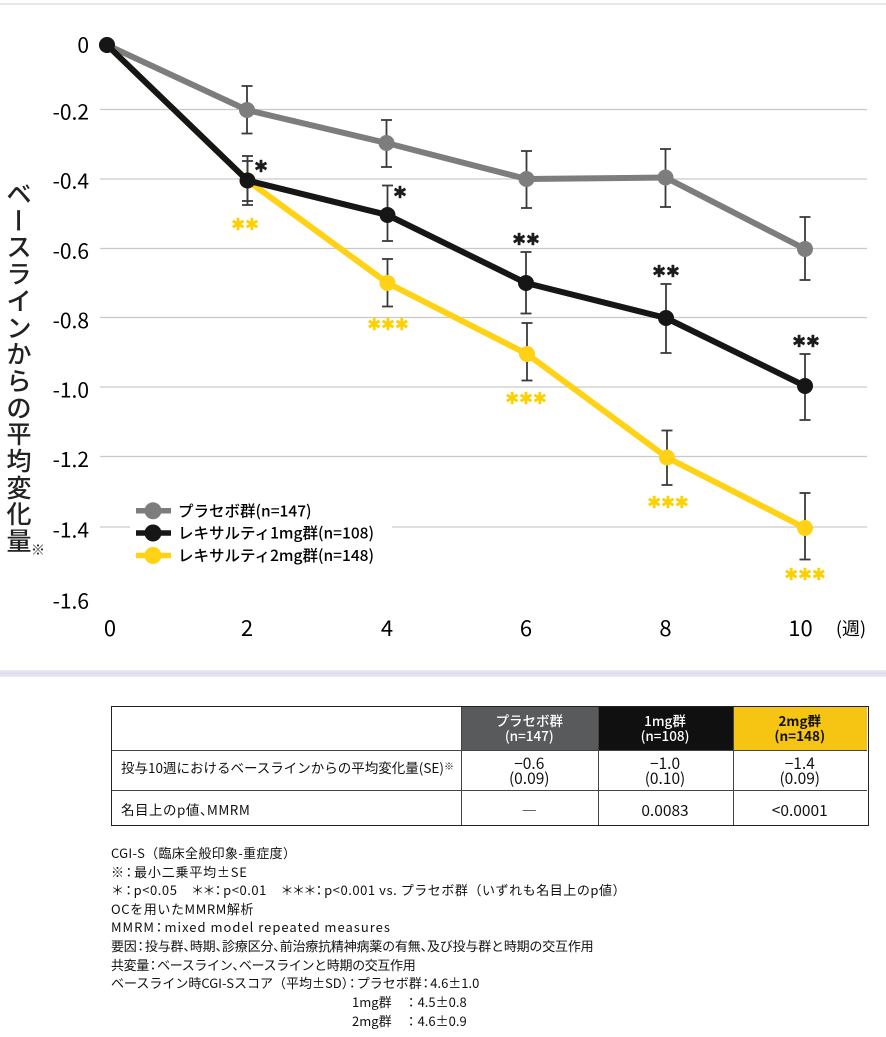  I want to click on svg-text: 4, so click(387, 627).